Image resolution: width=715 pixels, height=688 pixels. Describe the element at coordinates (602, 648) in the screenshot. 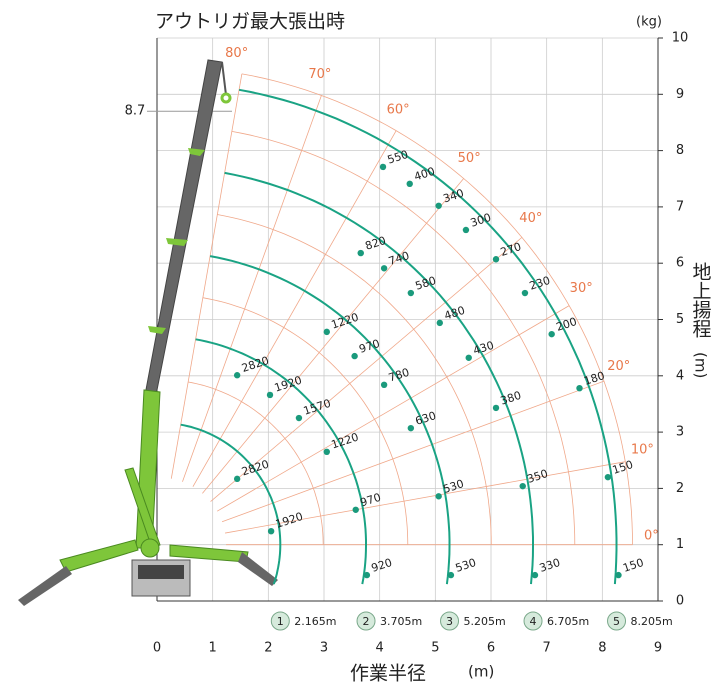

I see `x-tick-label: 8` at that location.